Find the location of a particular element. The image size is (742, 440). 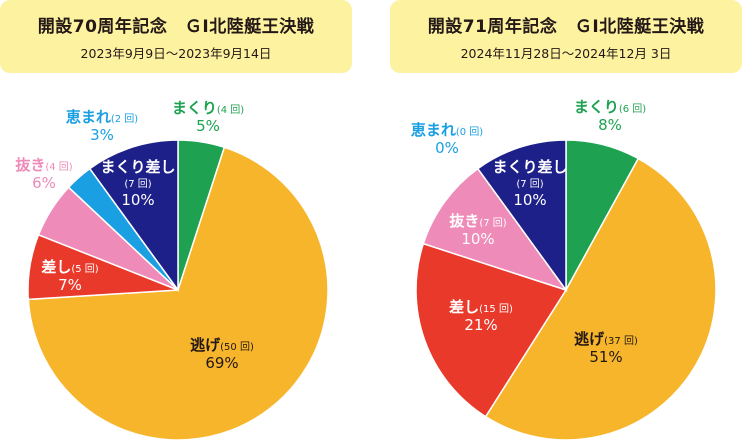

slice-pct-2023-5: 10% is located at coordinates (137, 200).